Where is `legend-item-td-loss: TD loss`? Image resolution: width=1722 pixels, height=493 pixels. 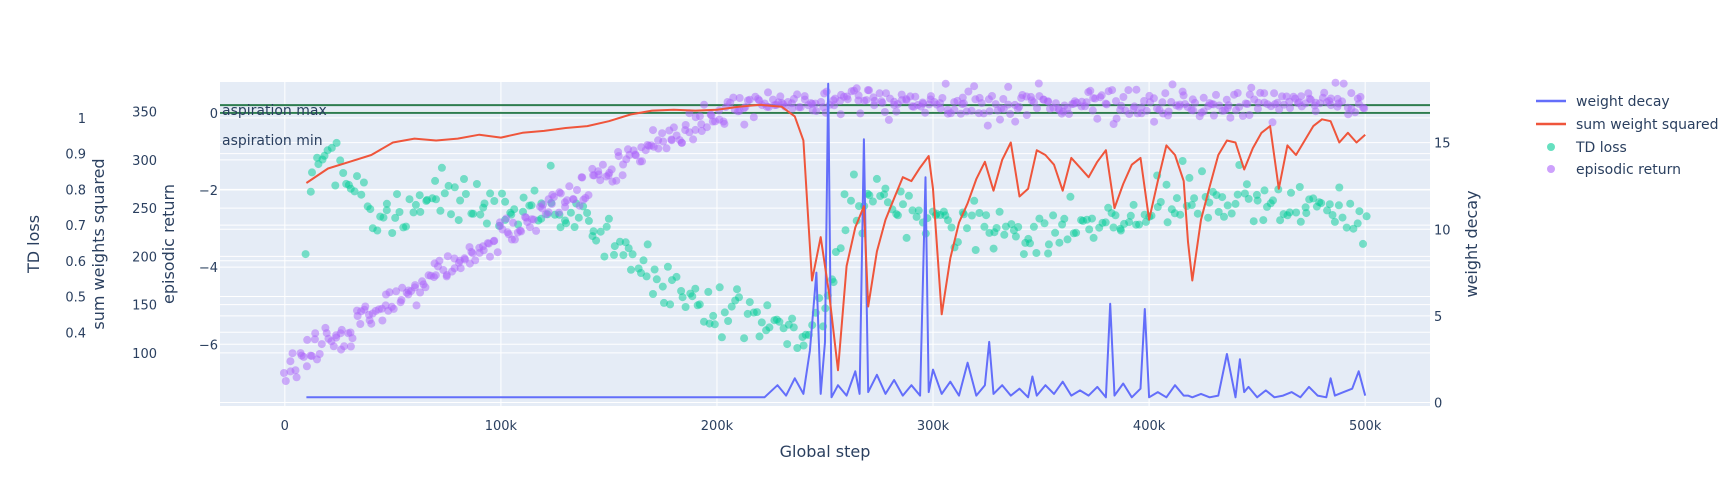
legend-item-td-loss: TD loss is located at coordinates (1587, 148).